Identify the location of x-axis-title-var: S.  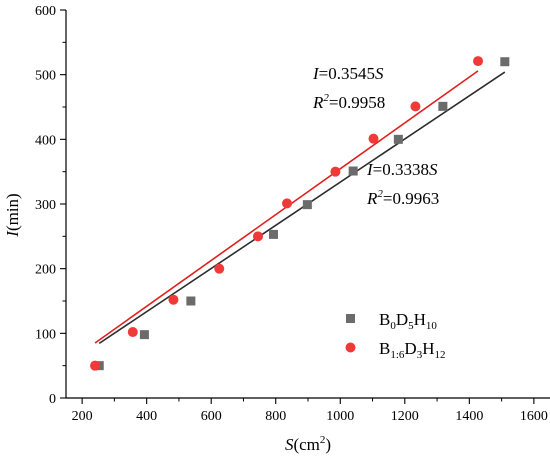
(289, 444).